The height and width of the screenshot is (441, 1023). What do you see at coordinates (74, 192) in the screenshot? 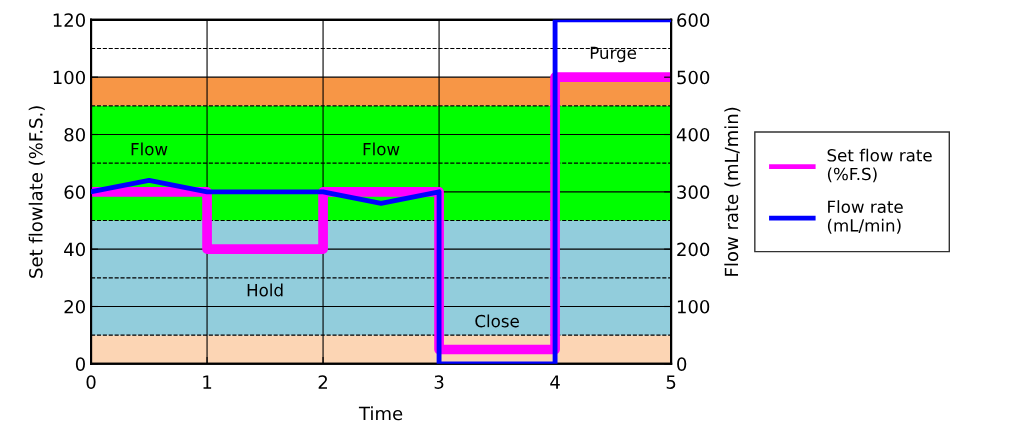
I see `y-tick-label: 60` at bounding box center [74, 192].